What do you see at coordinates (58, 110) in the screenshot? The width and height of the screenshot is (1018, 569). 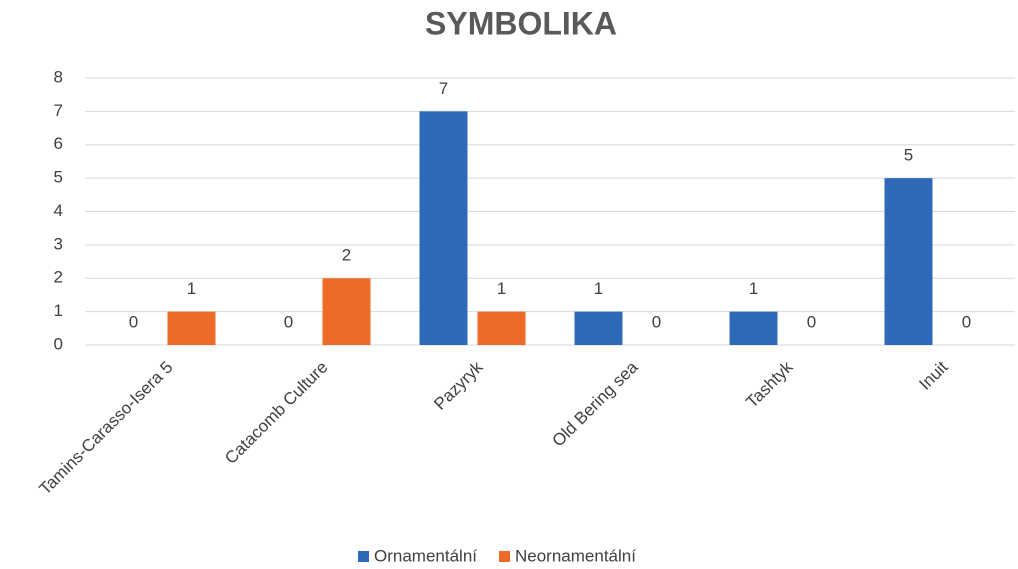 I see `y-tick-label: 7` at bounding box center [58, 110].